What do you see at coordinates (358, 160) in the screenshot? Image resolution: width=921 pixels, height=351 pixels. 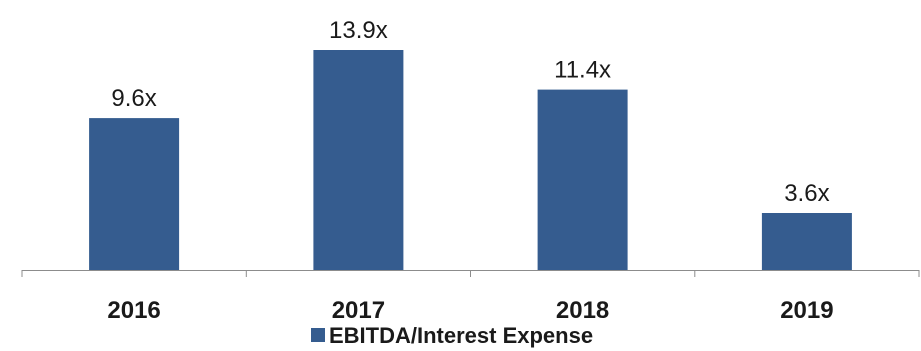 I see `bar-2017` at bounding box center [358, 160].